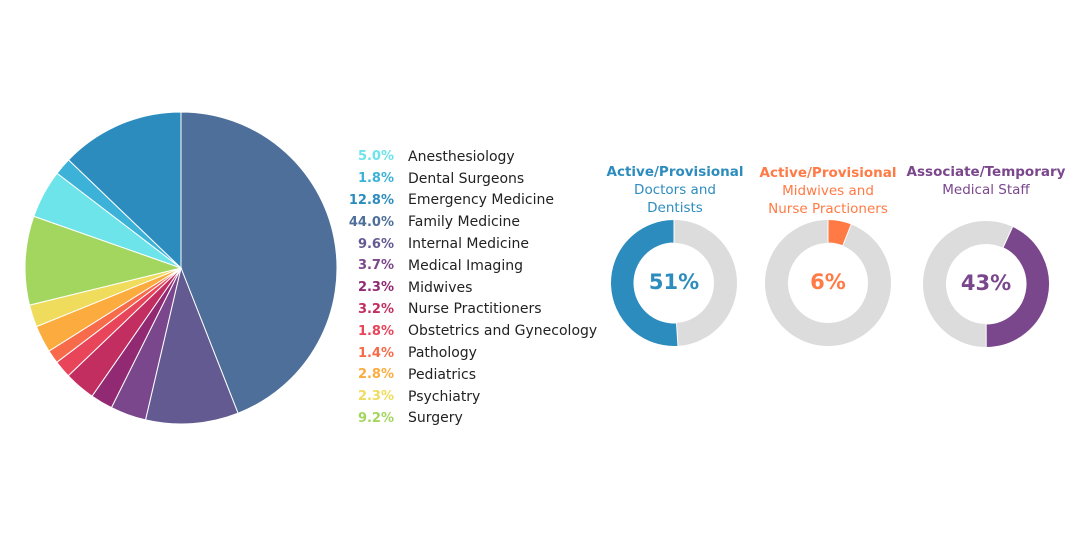  I want to click on legend-item: 9.6% Internal Medicine, so click(468, 244).